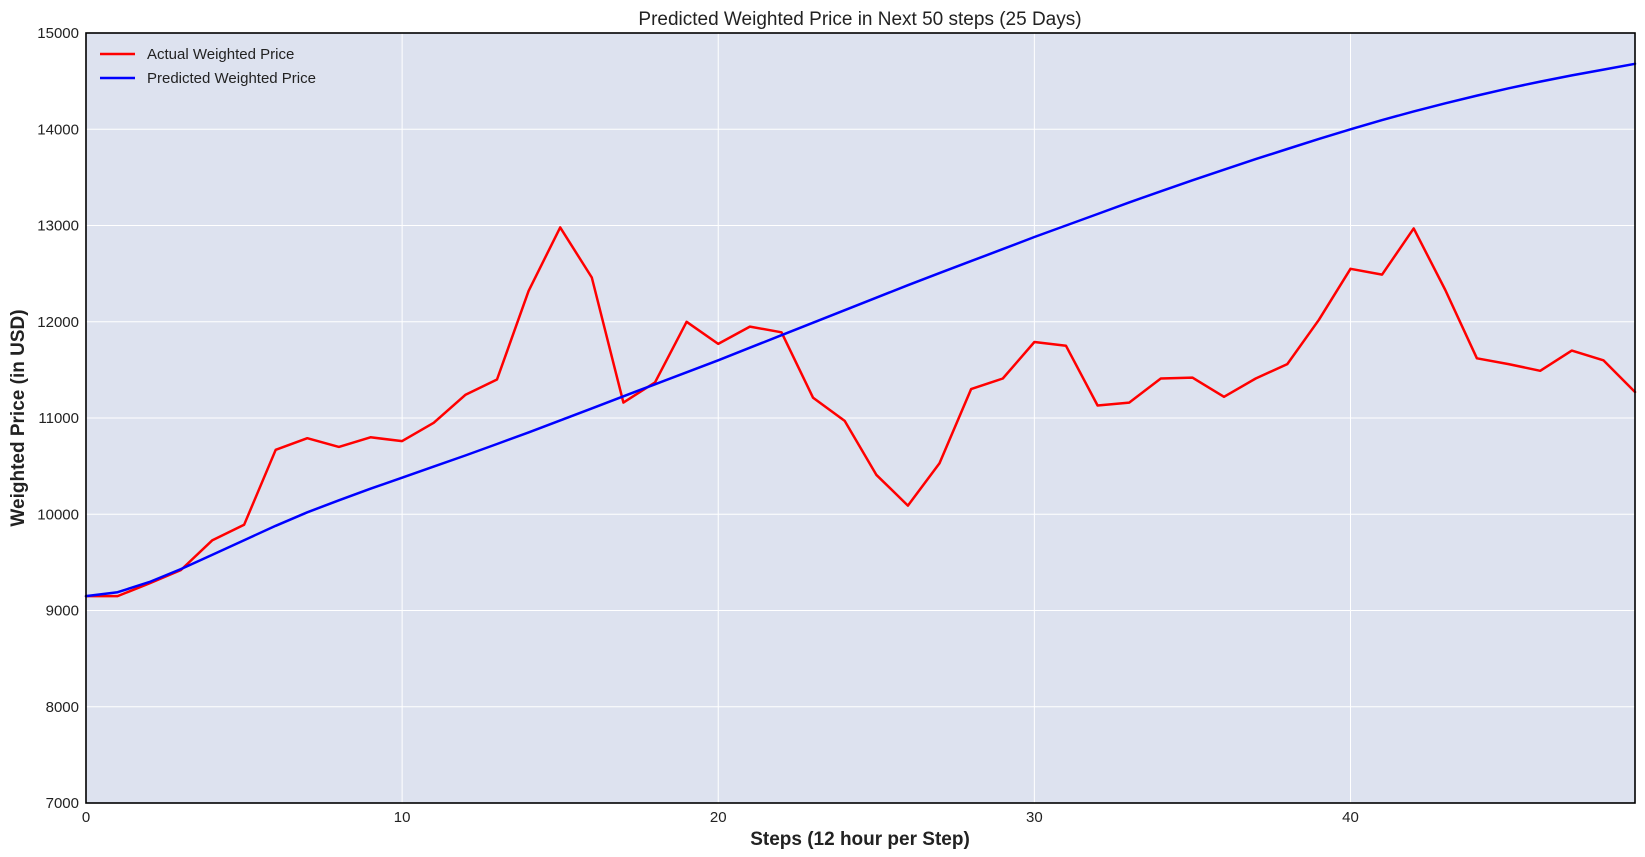 This screenshot has height=857, width=1645. Describe the element at coordinates (1034, 817) in the screenshot. I see `x-tick-label: 30` at that location.